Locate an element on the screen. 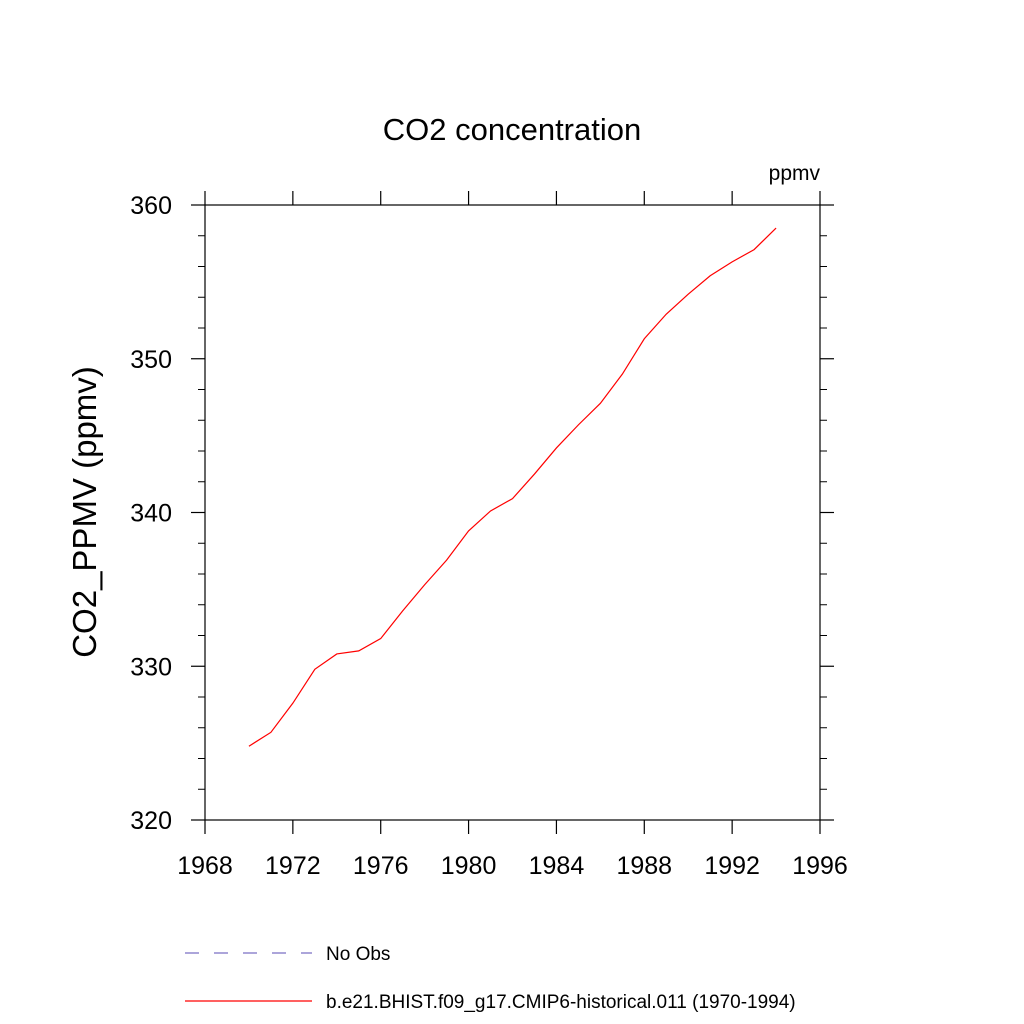 The width and height of the screenshot is (1024, 1024). chart-title: CO2 concentration is located at coordinates (512, 129).